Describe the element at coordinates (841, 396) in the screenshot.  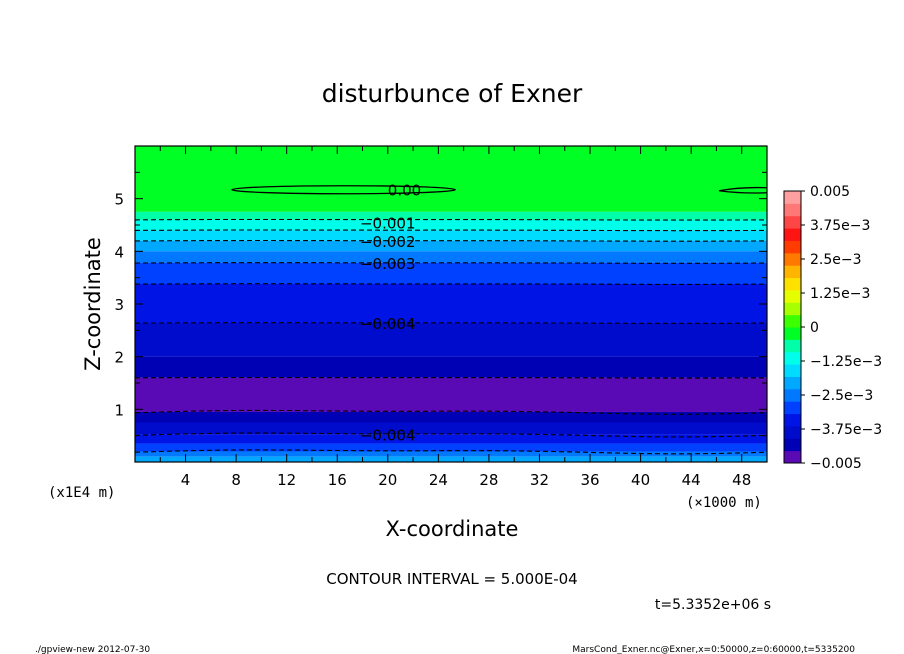
I see `colorbar-tick-label: −2.5e−3` at that location.